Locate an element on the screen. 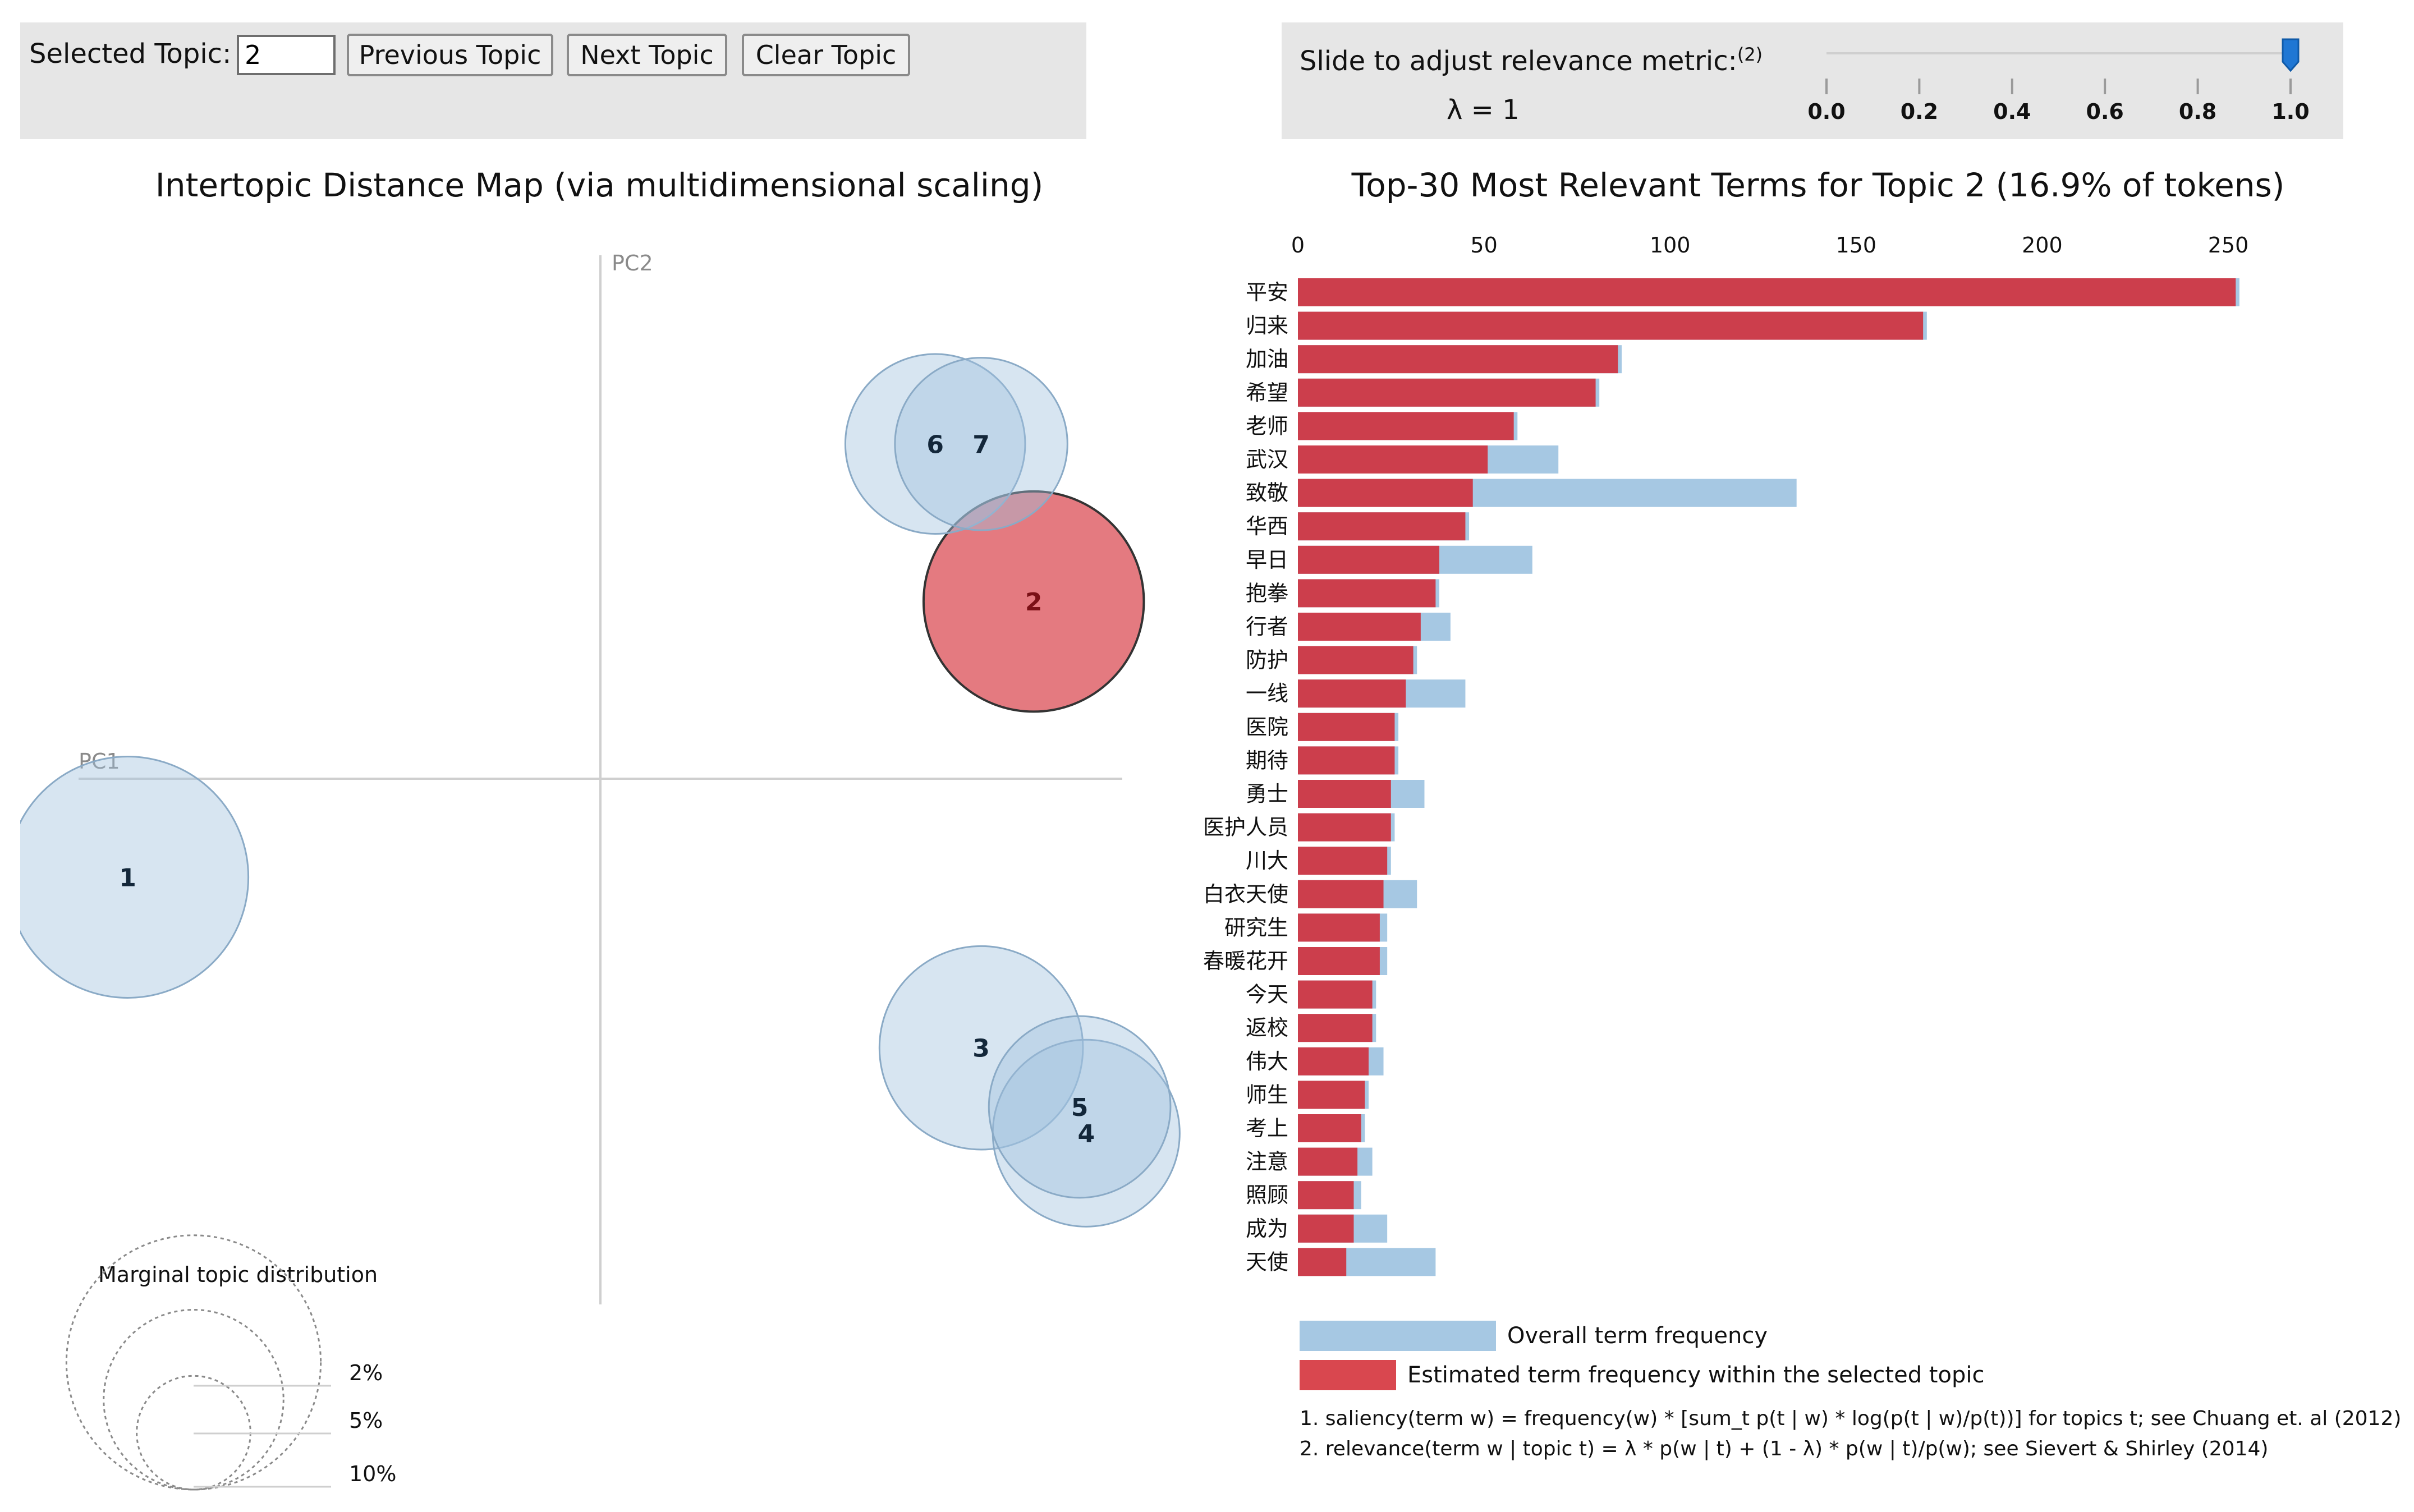 The width and height of the screenshot is (2414, 1512). slider-label: Slide to adjust relevance metric:(2) is located at coordinates (1531, 60).